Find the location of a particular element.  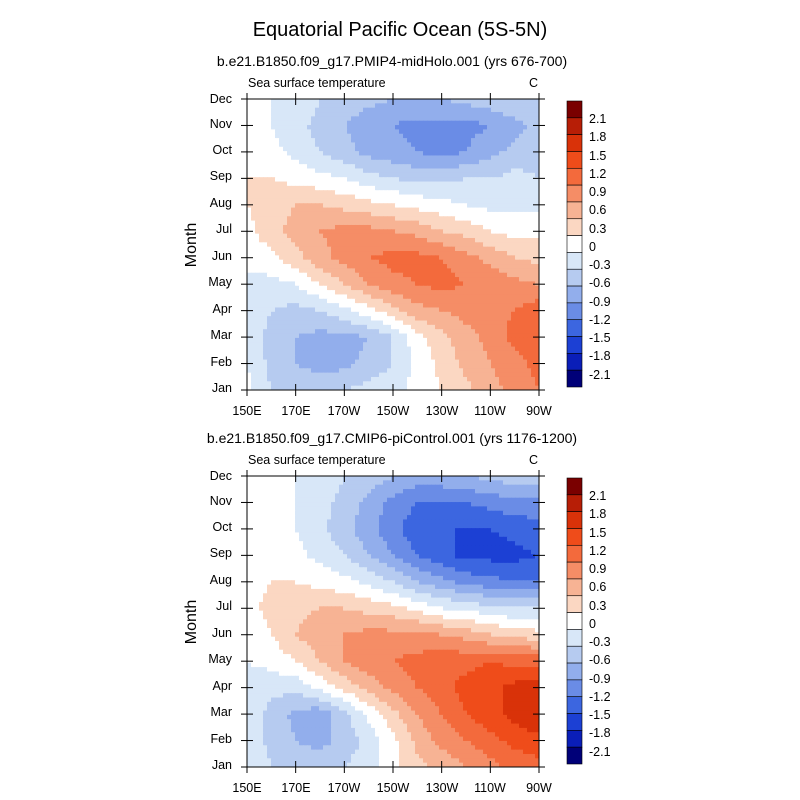

units-label: C is located at coordinates (533, 460).